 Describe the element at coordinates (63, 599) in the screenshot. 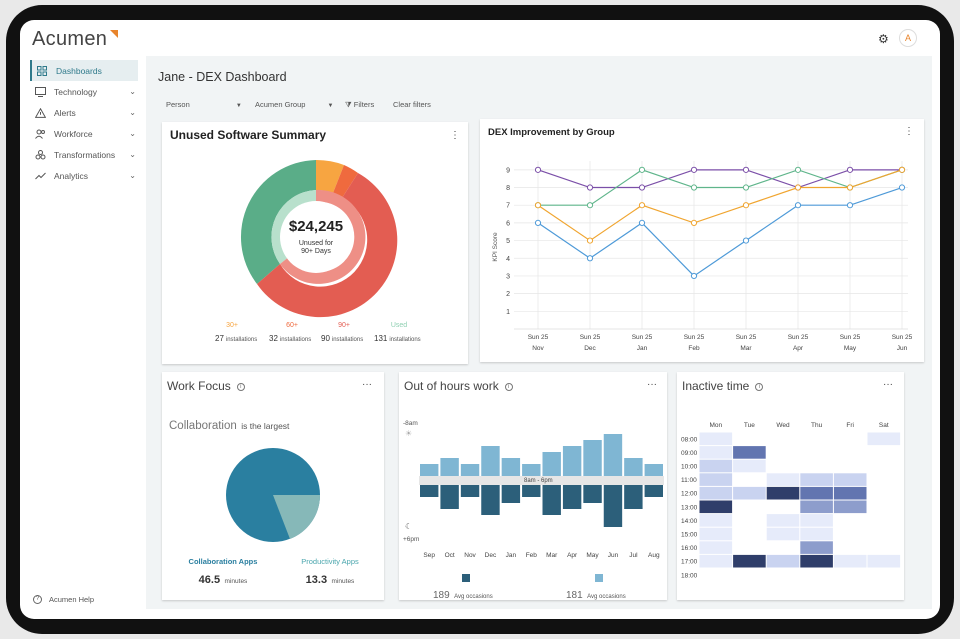

I see `help-link: ? Acumen Help` at that location.